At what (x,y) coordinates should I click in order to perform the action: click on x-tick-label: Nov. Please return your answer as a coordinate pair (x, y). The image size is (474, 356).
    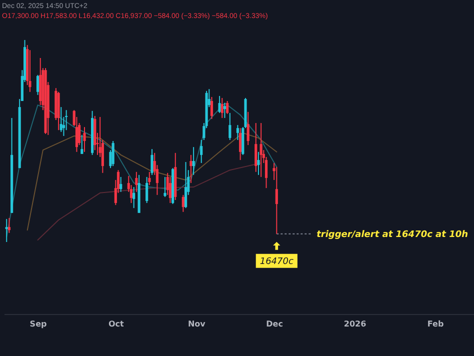
    Looking at the image, I should click on (197, 324).